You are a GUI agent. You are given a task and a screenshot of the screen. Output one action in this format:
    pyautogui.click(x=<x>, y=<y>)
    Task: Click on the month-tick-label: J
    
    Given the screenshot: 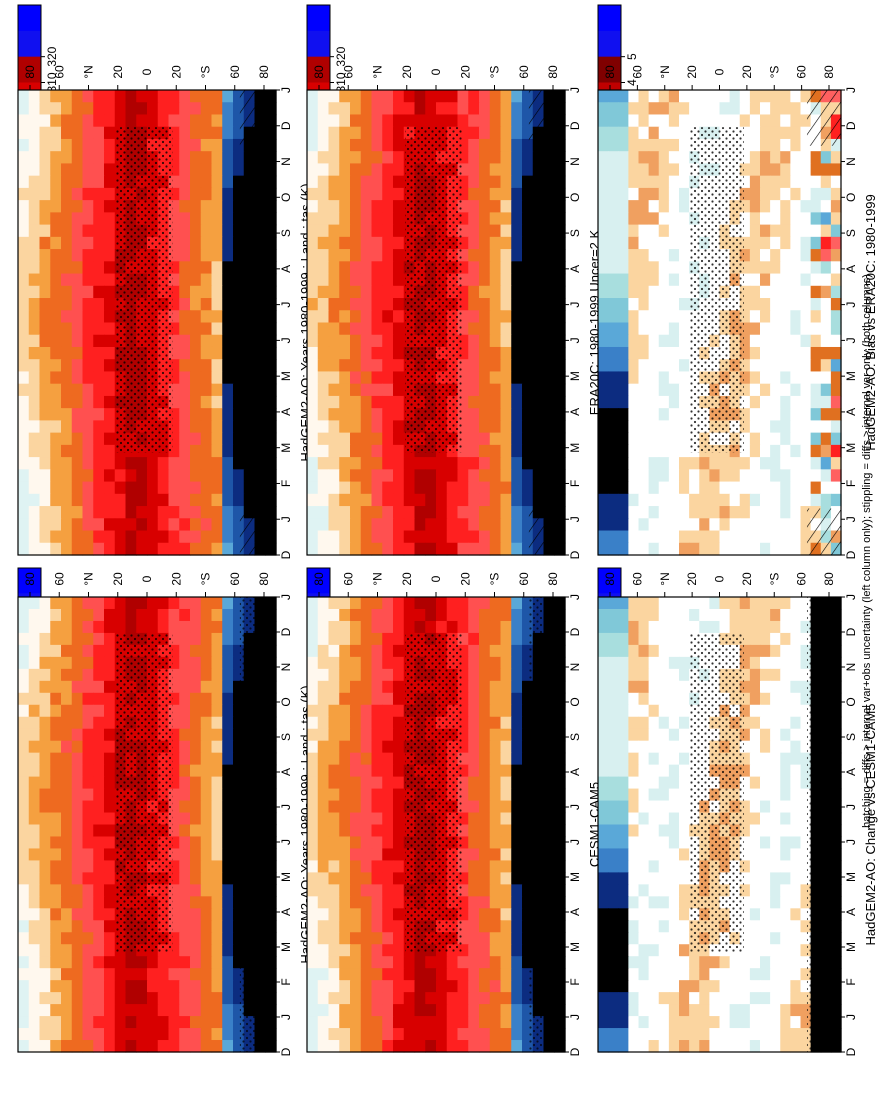 What is the action you would take?
    pyautogui.click(x=286, y=597)
    